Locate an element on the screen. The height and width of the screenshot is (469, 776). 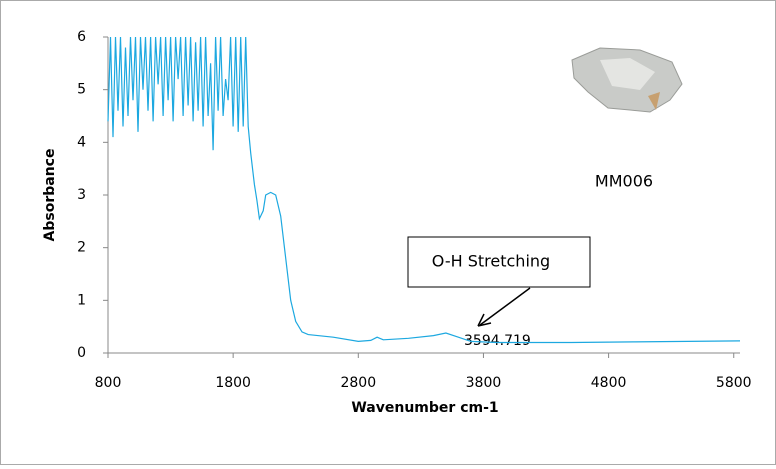
x-tick-label: 800 is located at coordinates (108, 383).